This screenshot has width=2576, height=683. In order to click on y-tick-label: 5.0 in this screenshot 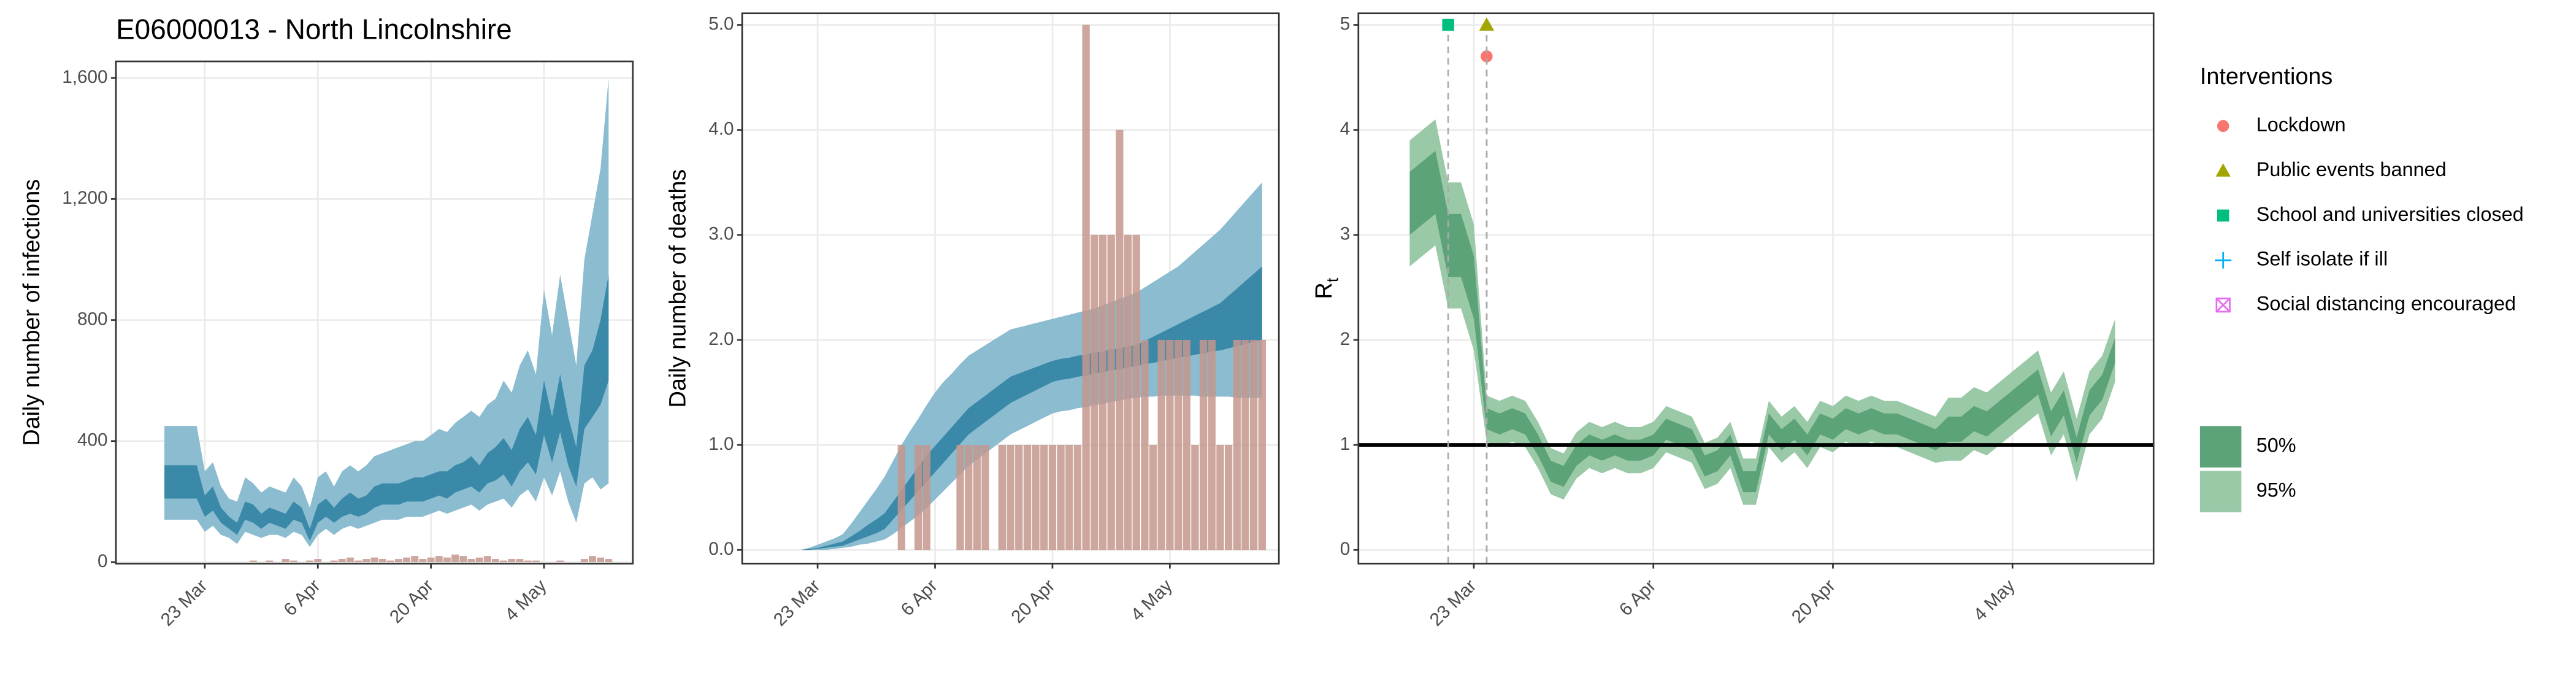, I will do `click(721, 24)`.